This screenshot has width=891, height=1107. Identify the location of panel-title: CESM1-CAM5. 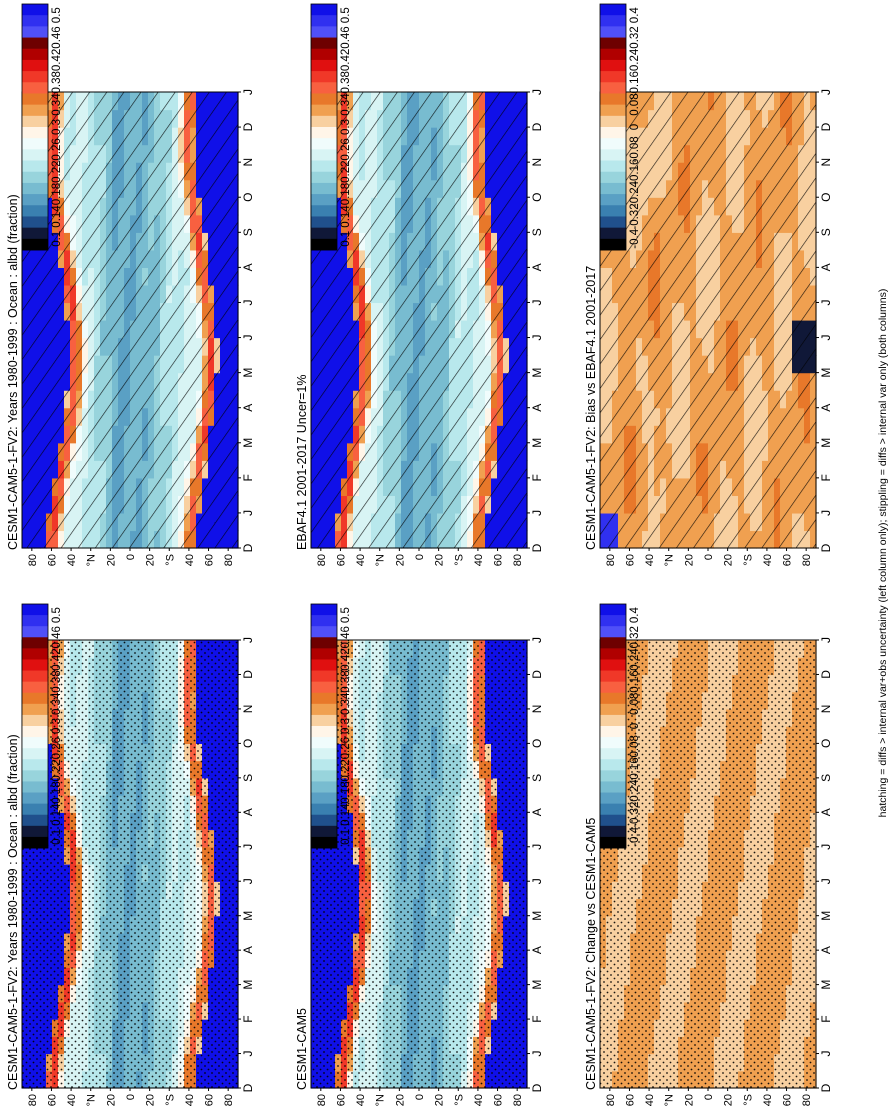
(302, 1049).